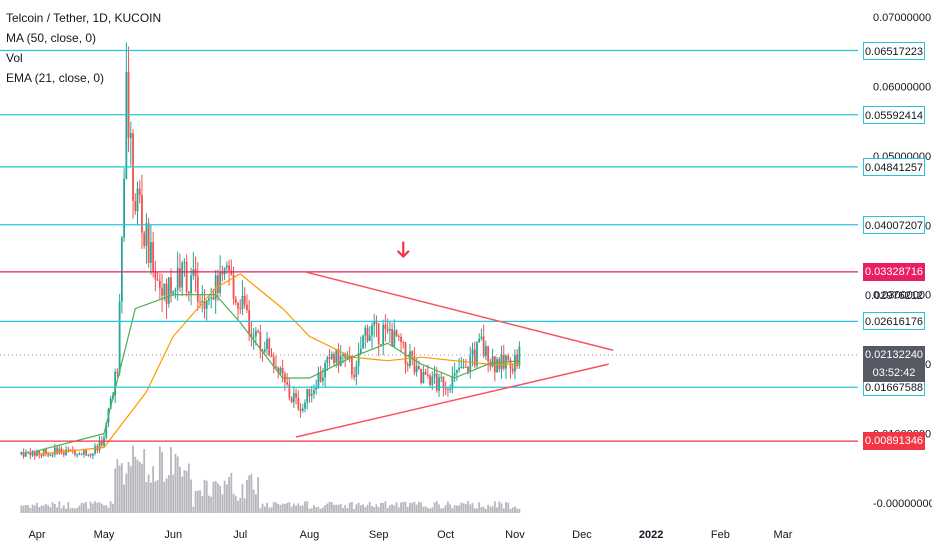  I want to click on time-axis-tick: Jul, so click(240, 535).